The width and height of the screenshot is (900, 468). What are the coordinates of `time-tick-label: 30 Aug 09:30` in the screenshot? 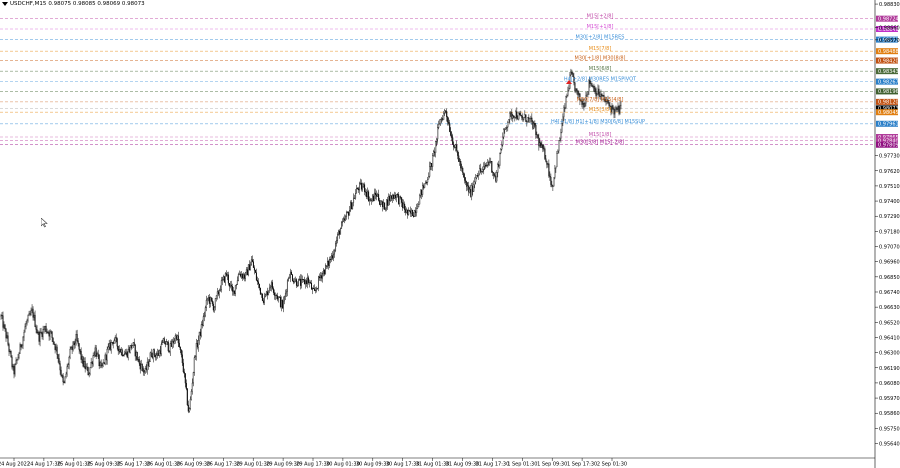 It's located at (373, 465).